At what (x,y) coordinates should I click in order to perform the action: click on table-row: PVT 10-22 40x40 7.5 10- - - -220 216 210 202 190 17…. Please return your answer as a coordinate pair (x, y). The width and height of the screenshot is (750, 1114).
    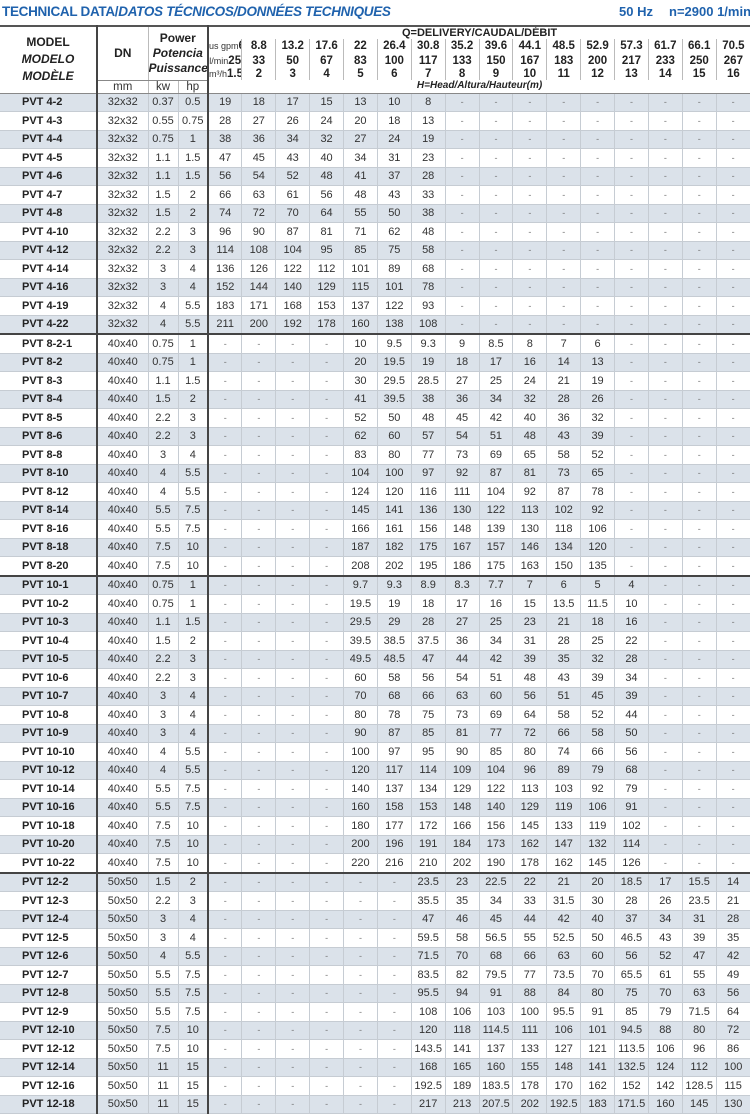
    Looking at the image, I should click on (375, 863).